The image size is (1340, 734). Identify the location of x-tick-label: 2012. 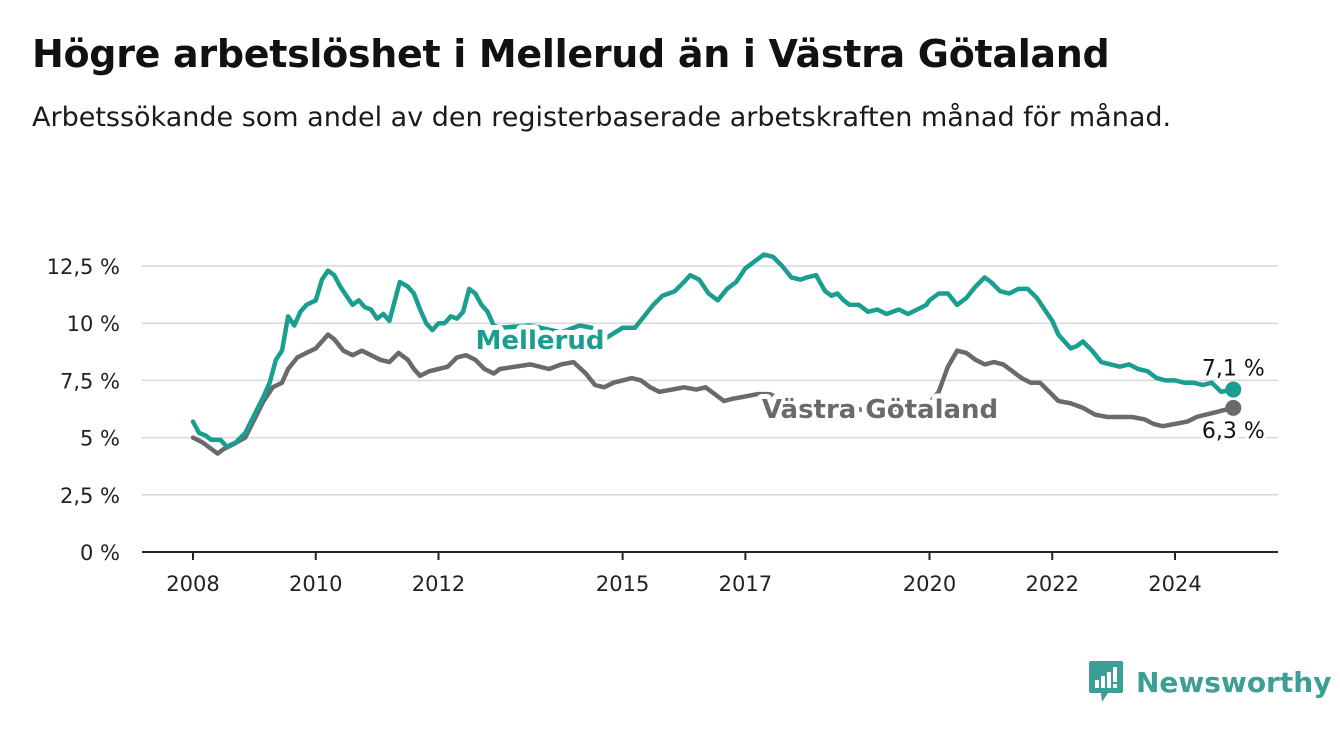
(438, 584).